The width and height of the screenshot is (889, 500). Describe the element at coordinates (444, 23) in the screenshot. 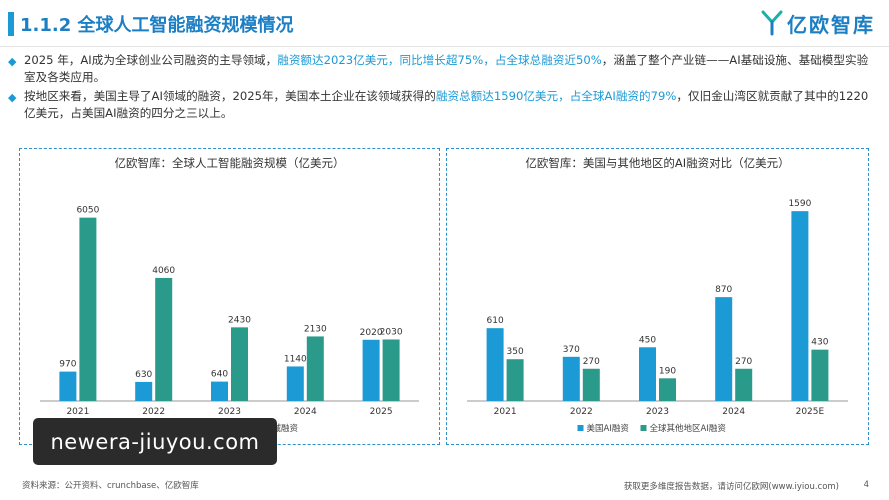

I see `header-bar: 1.1.2 全球人工智能融资规模情况 亿欧智库` at that location.